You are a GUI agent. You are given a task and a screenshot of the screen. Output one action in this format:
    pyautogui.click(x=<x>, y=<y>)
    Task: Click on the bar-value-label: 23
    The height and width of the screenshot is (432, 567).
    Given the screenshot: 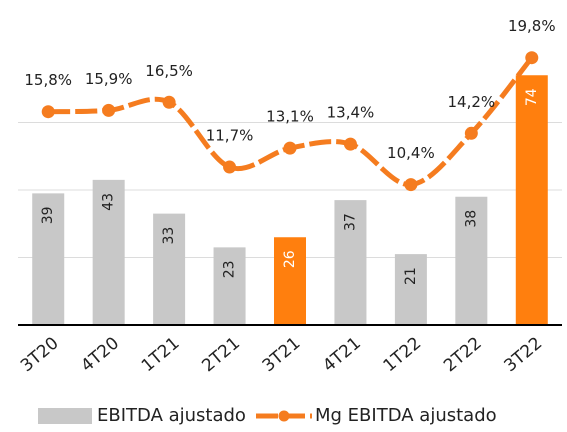 What is the action you would take?
    pyautogui.click(x=230, y=269)
    